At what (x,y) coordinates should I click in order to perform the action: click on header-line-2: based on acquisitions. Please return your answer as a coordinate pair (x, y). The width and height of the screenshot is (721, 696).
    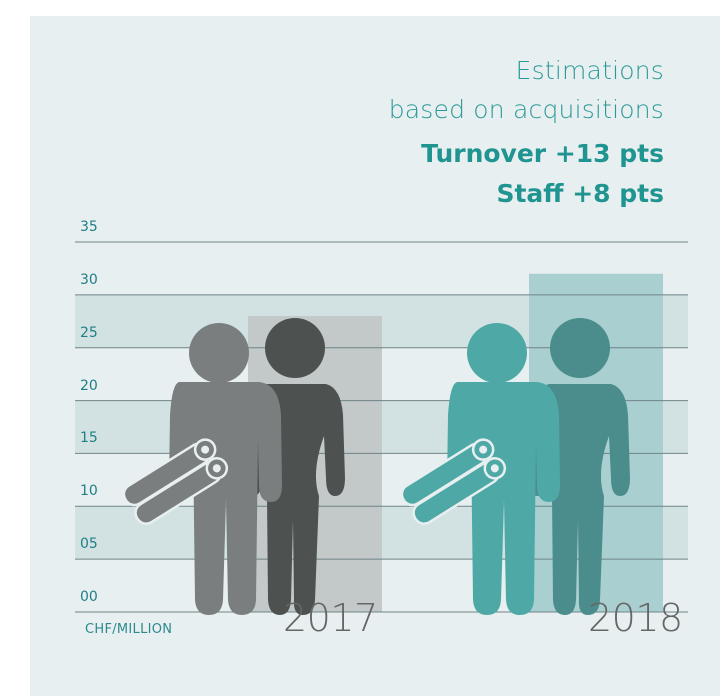
    Looking at the image, I should click on (526, 109).